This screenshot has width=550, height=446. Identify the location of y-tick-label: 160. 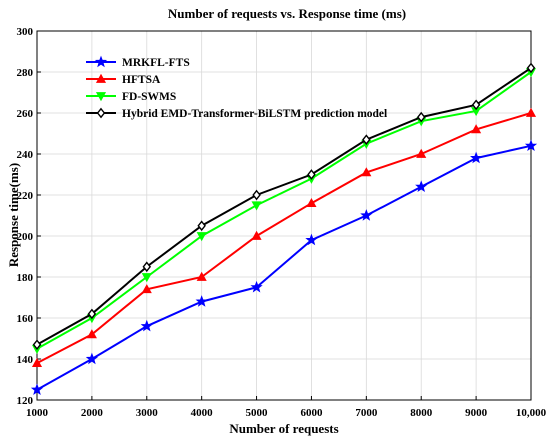
(25, 319).